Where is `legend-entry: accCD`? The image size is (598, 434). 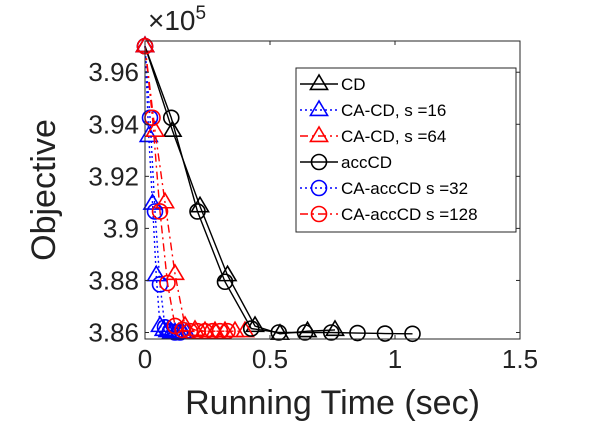
legend-entry: accCD is located at coordinates (346, 162).